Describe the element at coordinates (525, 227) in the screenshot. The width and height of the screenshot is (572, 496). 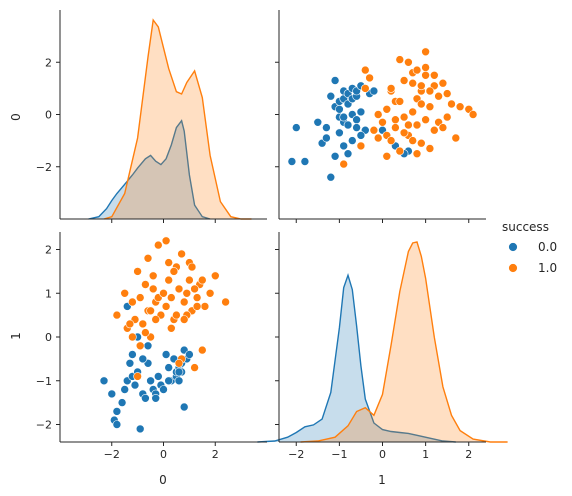
I see `legend-title: success` at that location.